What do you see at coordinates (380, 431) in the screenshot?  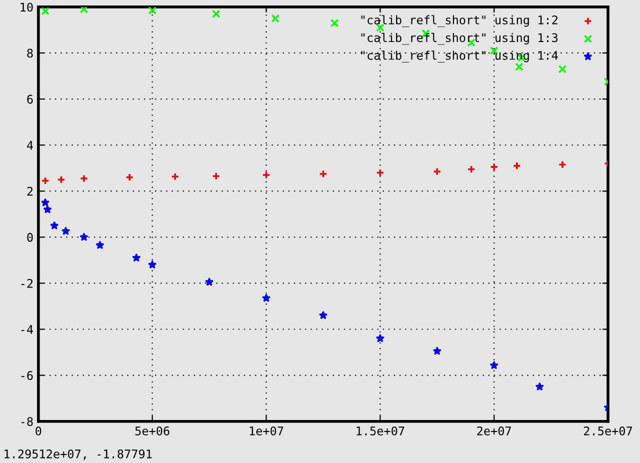 I see `x-tick-label: 1.5e+07` at bounding box center [380, 431].